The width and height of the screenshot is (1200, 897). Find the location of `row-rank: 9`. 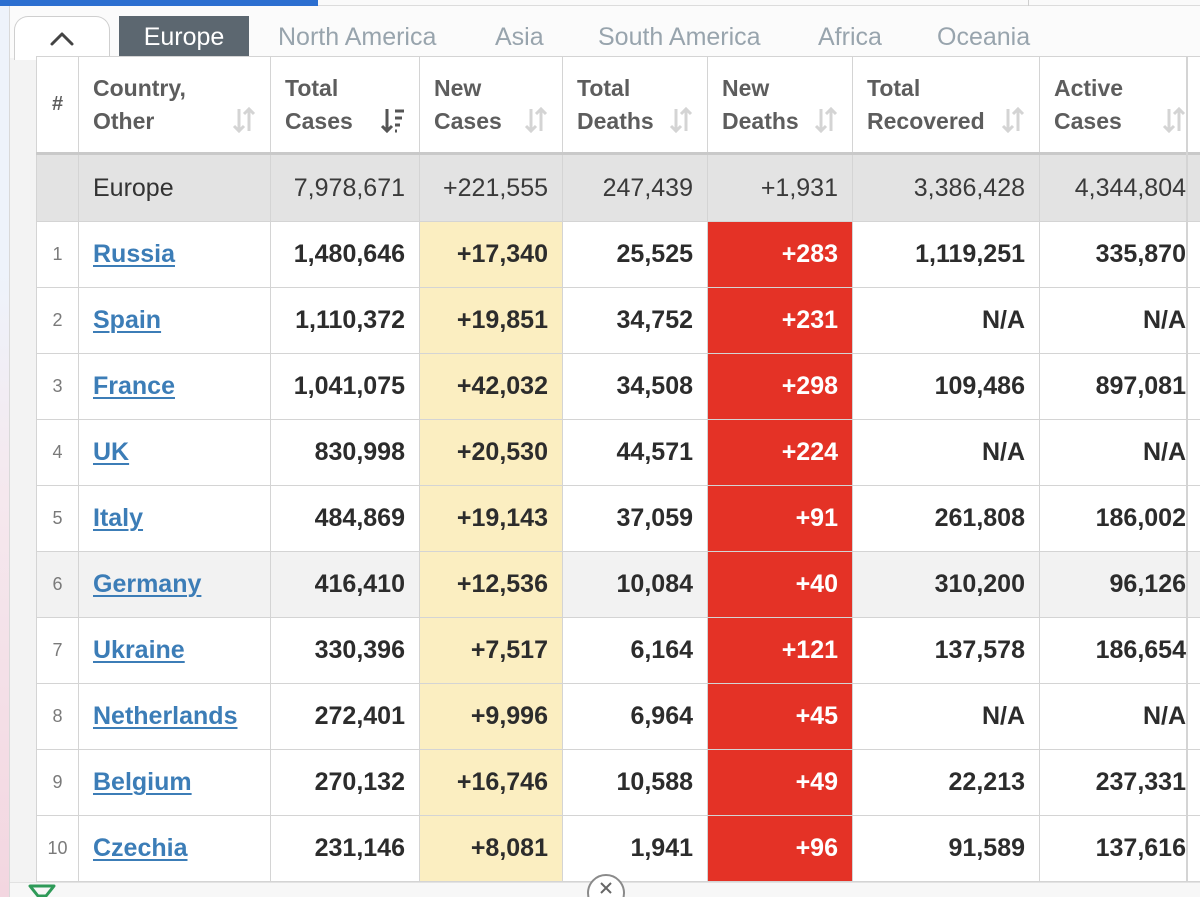

row-rank: 9 is located at coordinates (57, 782).